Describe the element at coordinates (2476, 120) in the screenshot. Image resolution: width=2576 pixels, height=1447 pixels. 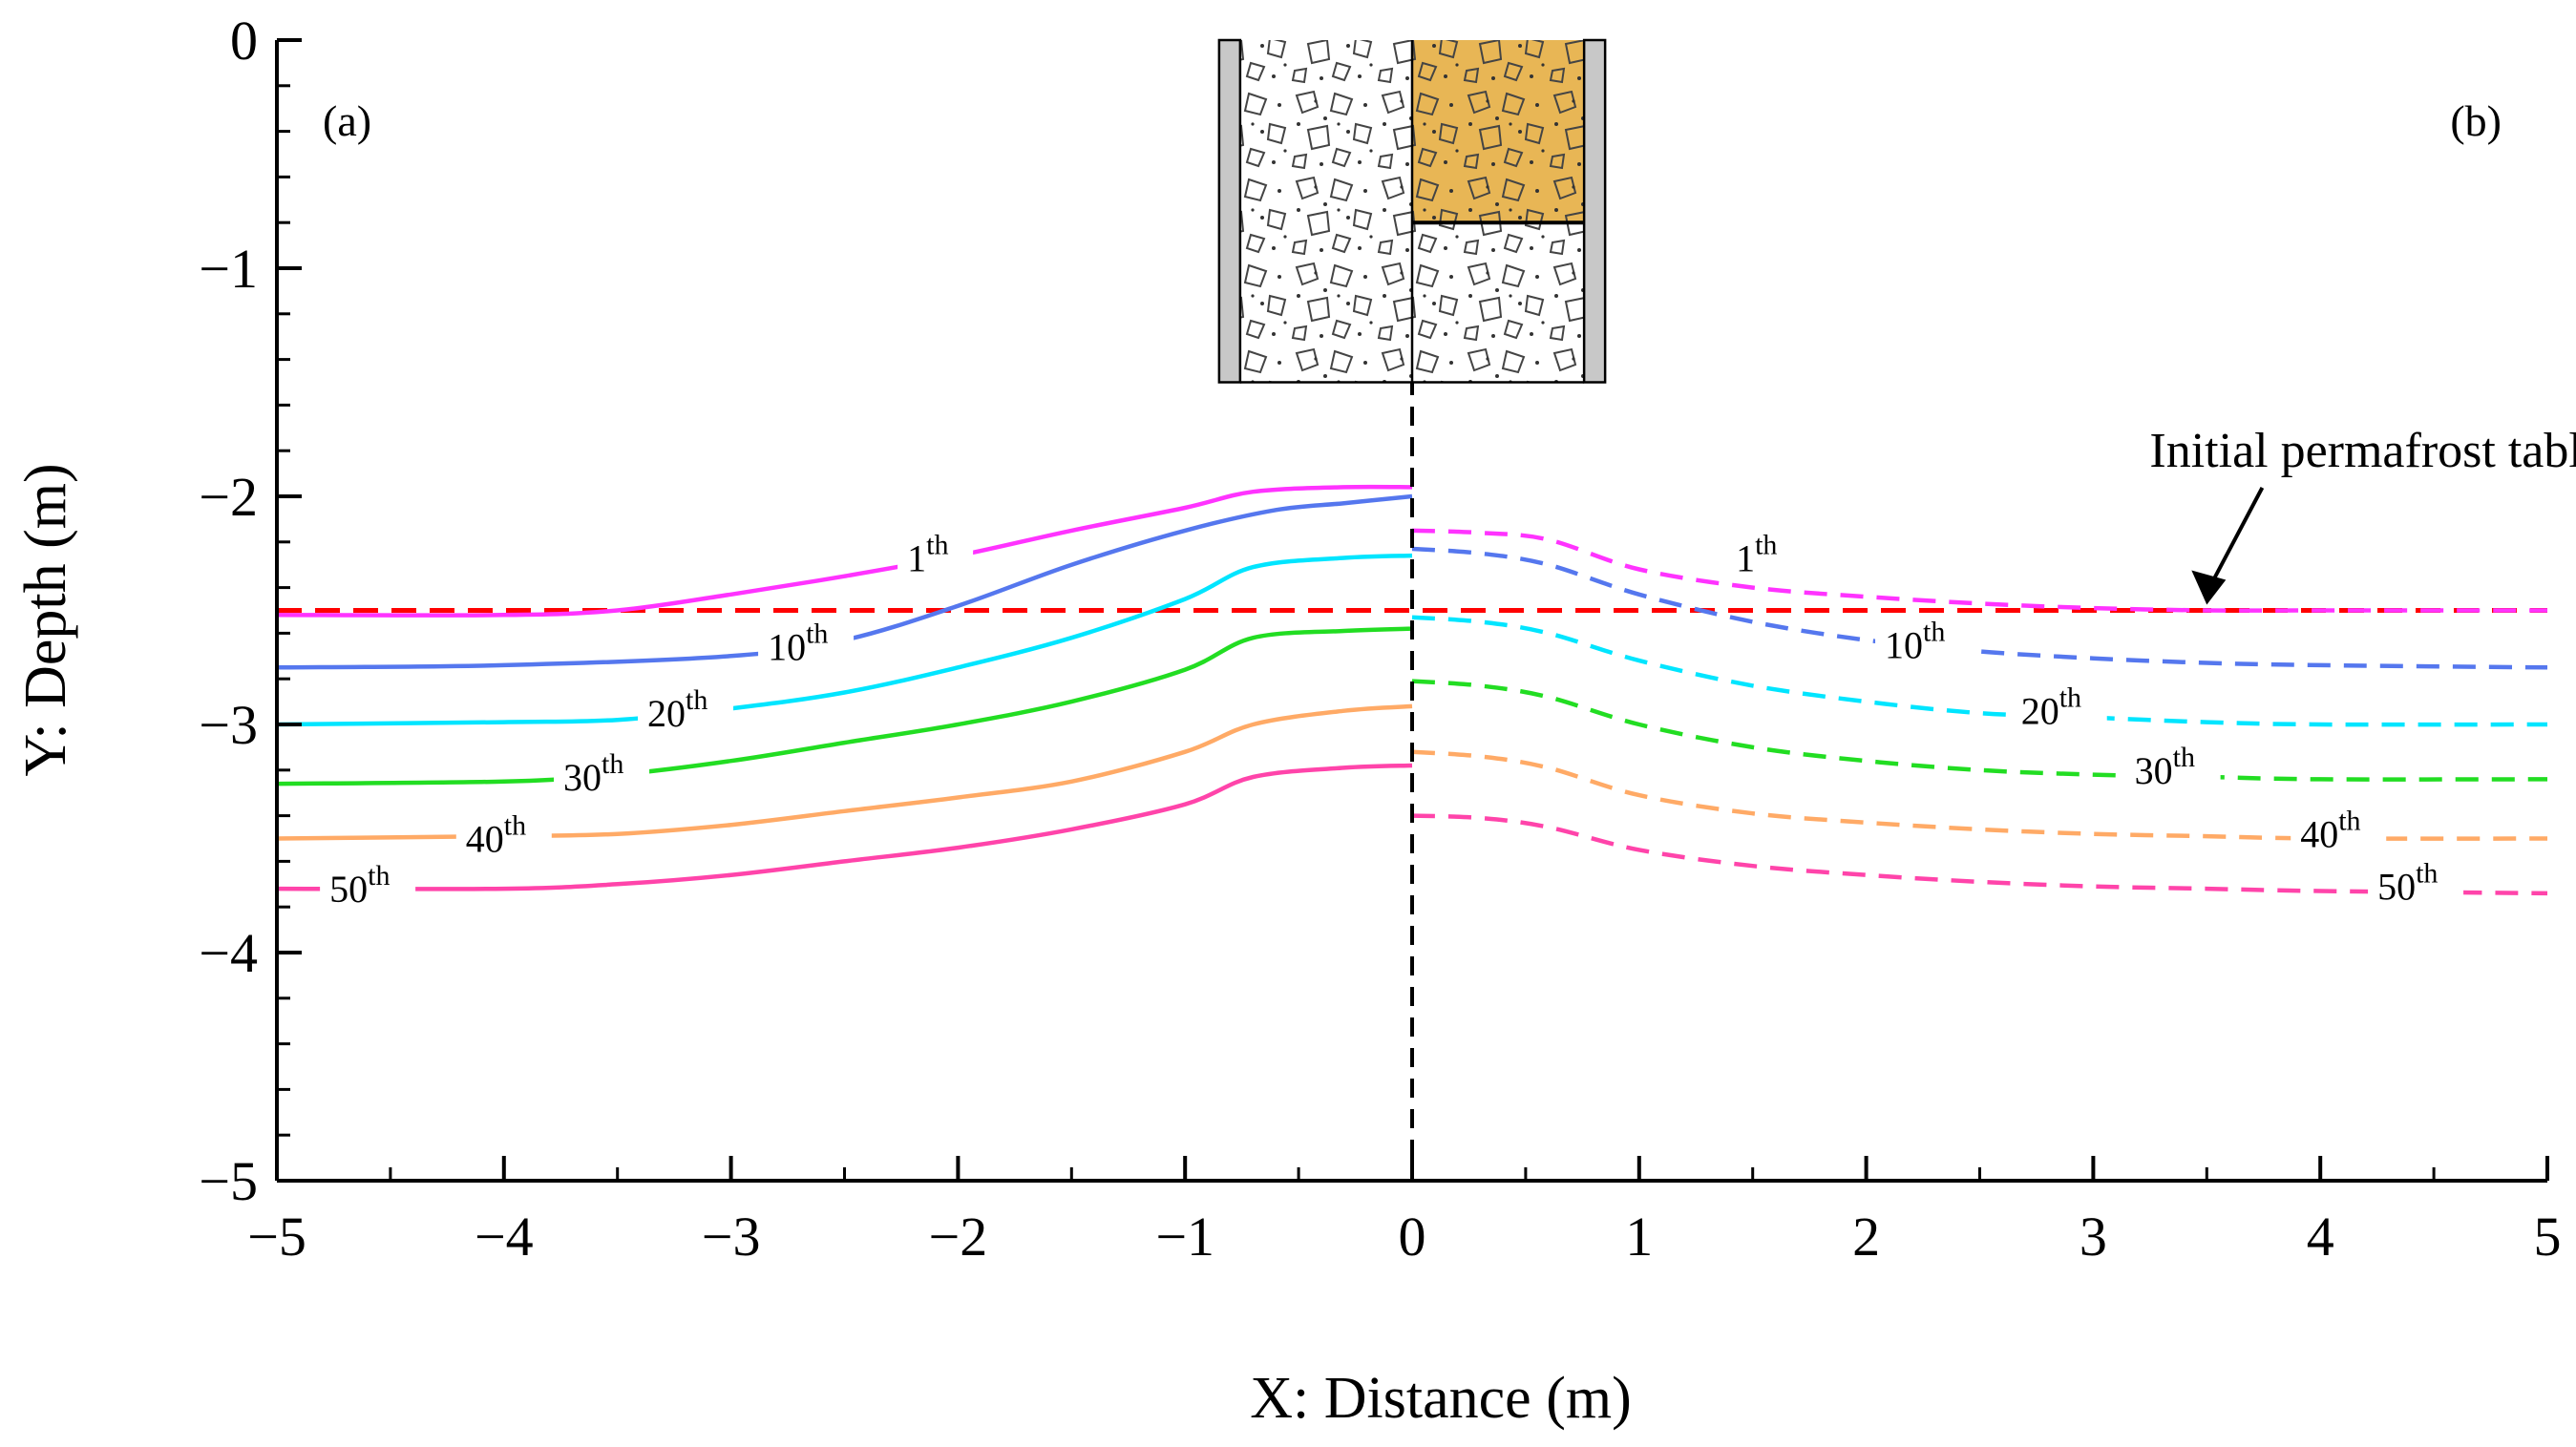
I see `panel-label-b: (b)` at that location.